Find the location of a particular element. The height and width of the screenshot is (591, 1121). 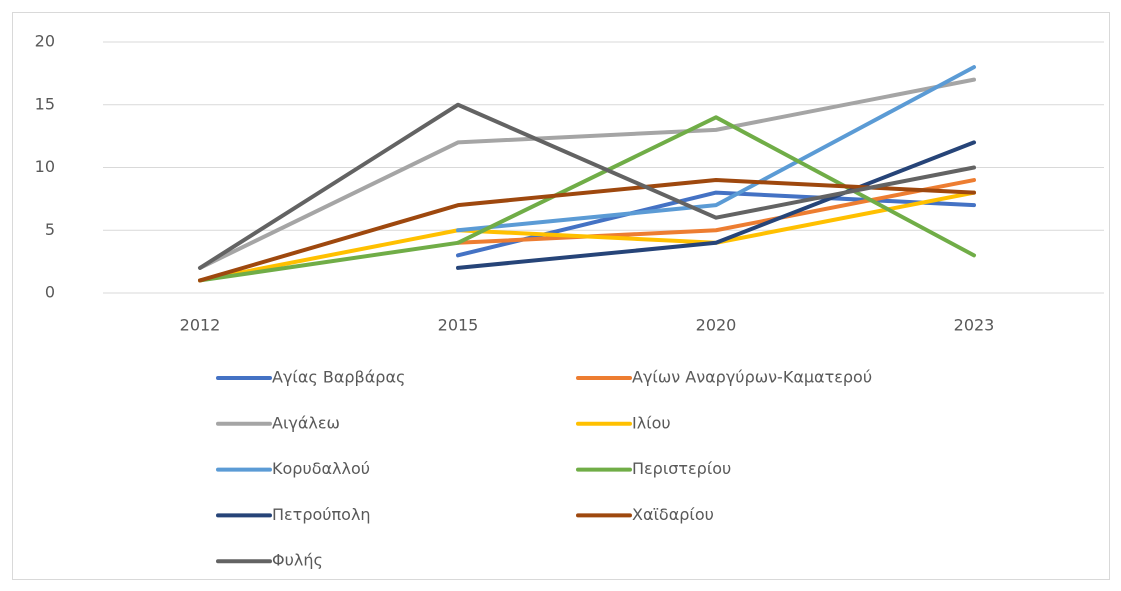

y-tick-label: 20 is located at coordinates (45, 41).